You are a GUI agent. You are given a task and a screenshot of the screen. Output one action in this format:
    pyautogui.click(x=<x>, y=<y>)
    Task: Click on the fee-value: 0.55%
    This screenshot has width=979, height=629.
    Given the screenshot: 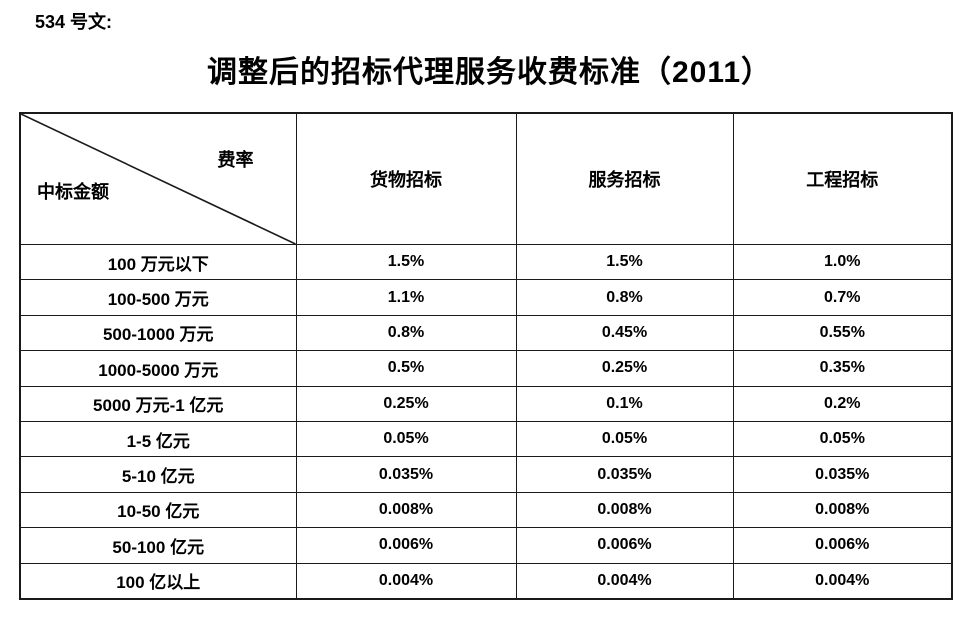 What is the action you would take?
    pyautogui.click(x=842, y=333)
    